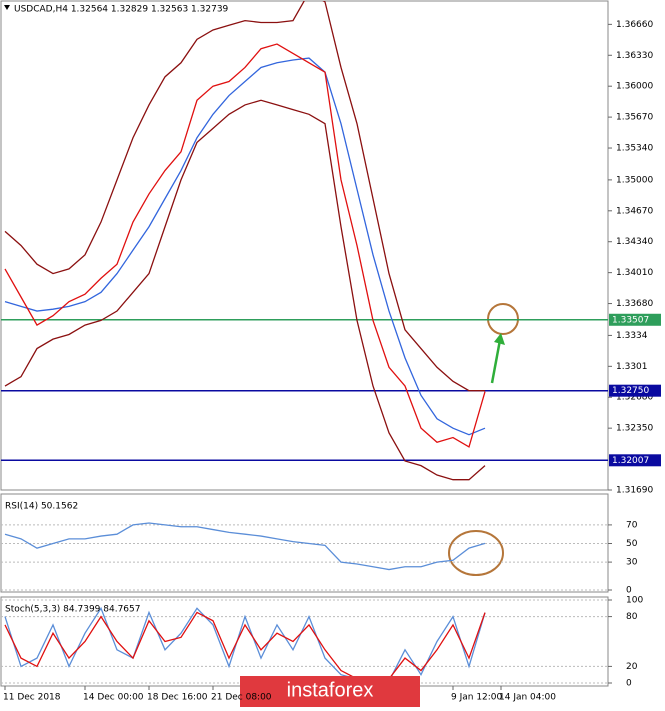 This screenshot has width=665, height=711. What do you see at coordinates (630, 391) in the screenshot?
I see `level-label: 1.32750` at bounding box center [630, 391].